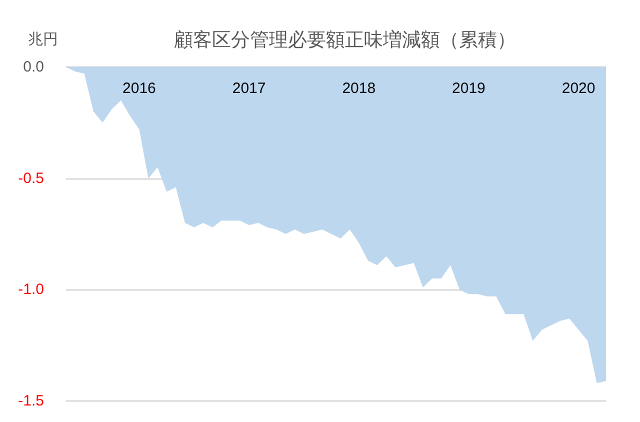 The image size is (640, 422). Describe the element at coordinates (33, 67) in the screenshot. I see `y-tick-label: 0.0` at that location.